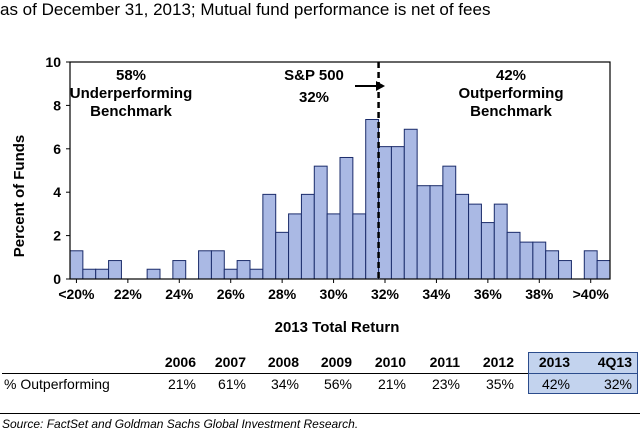  What do you see at coordinates (334, 294) in the screenshot?
I see `x-tick-label: 30%` at bounding box center [334, 294].